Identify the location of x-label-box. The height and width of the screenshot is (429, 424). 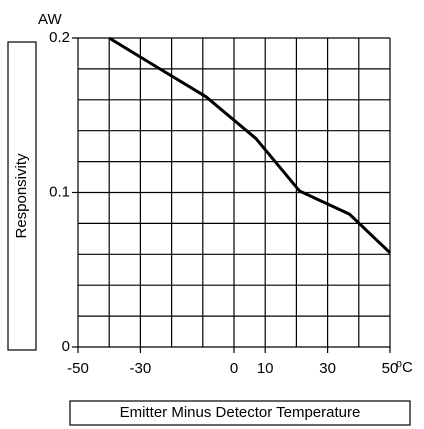
(240, 413).